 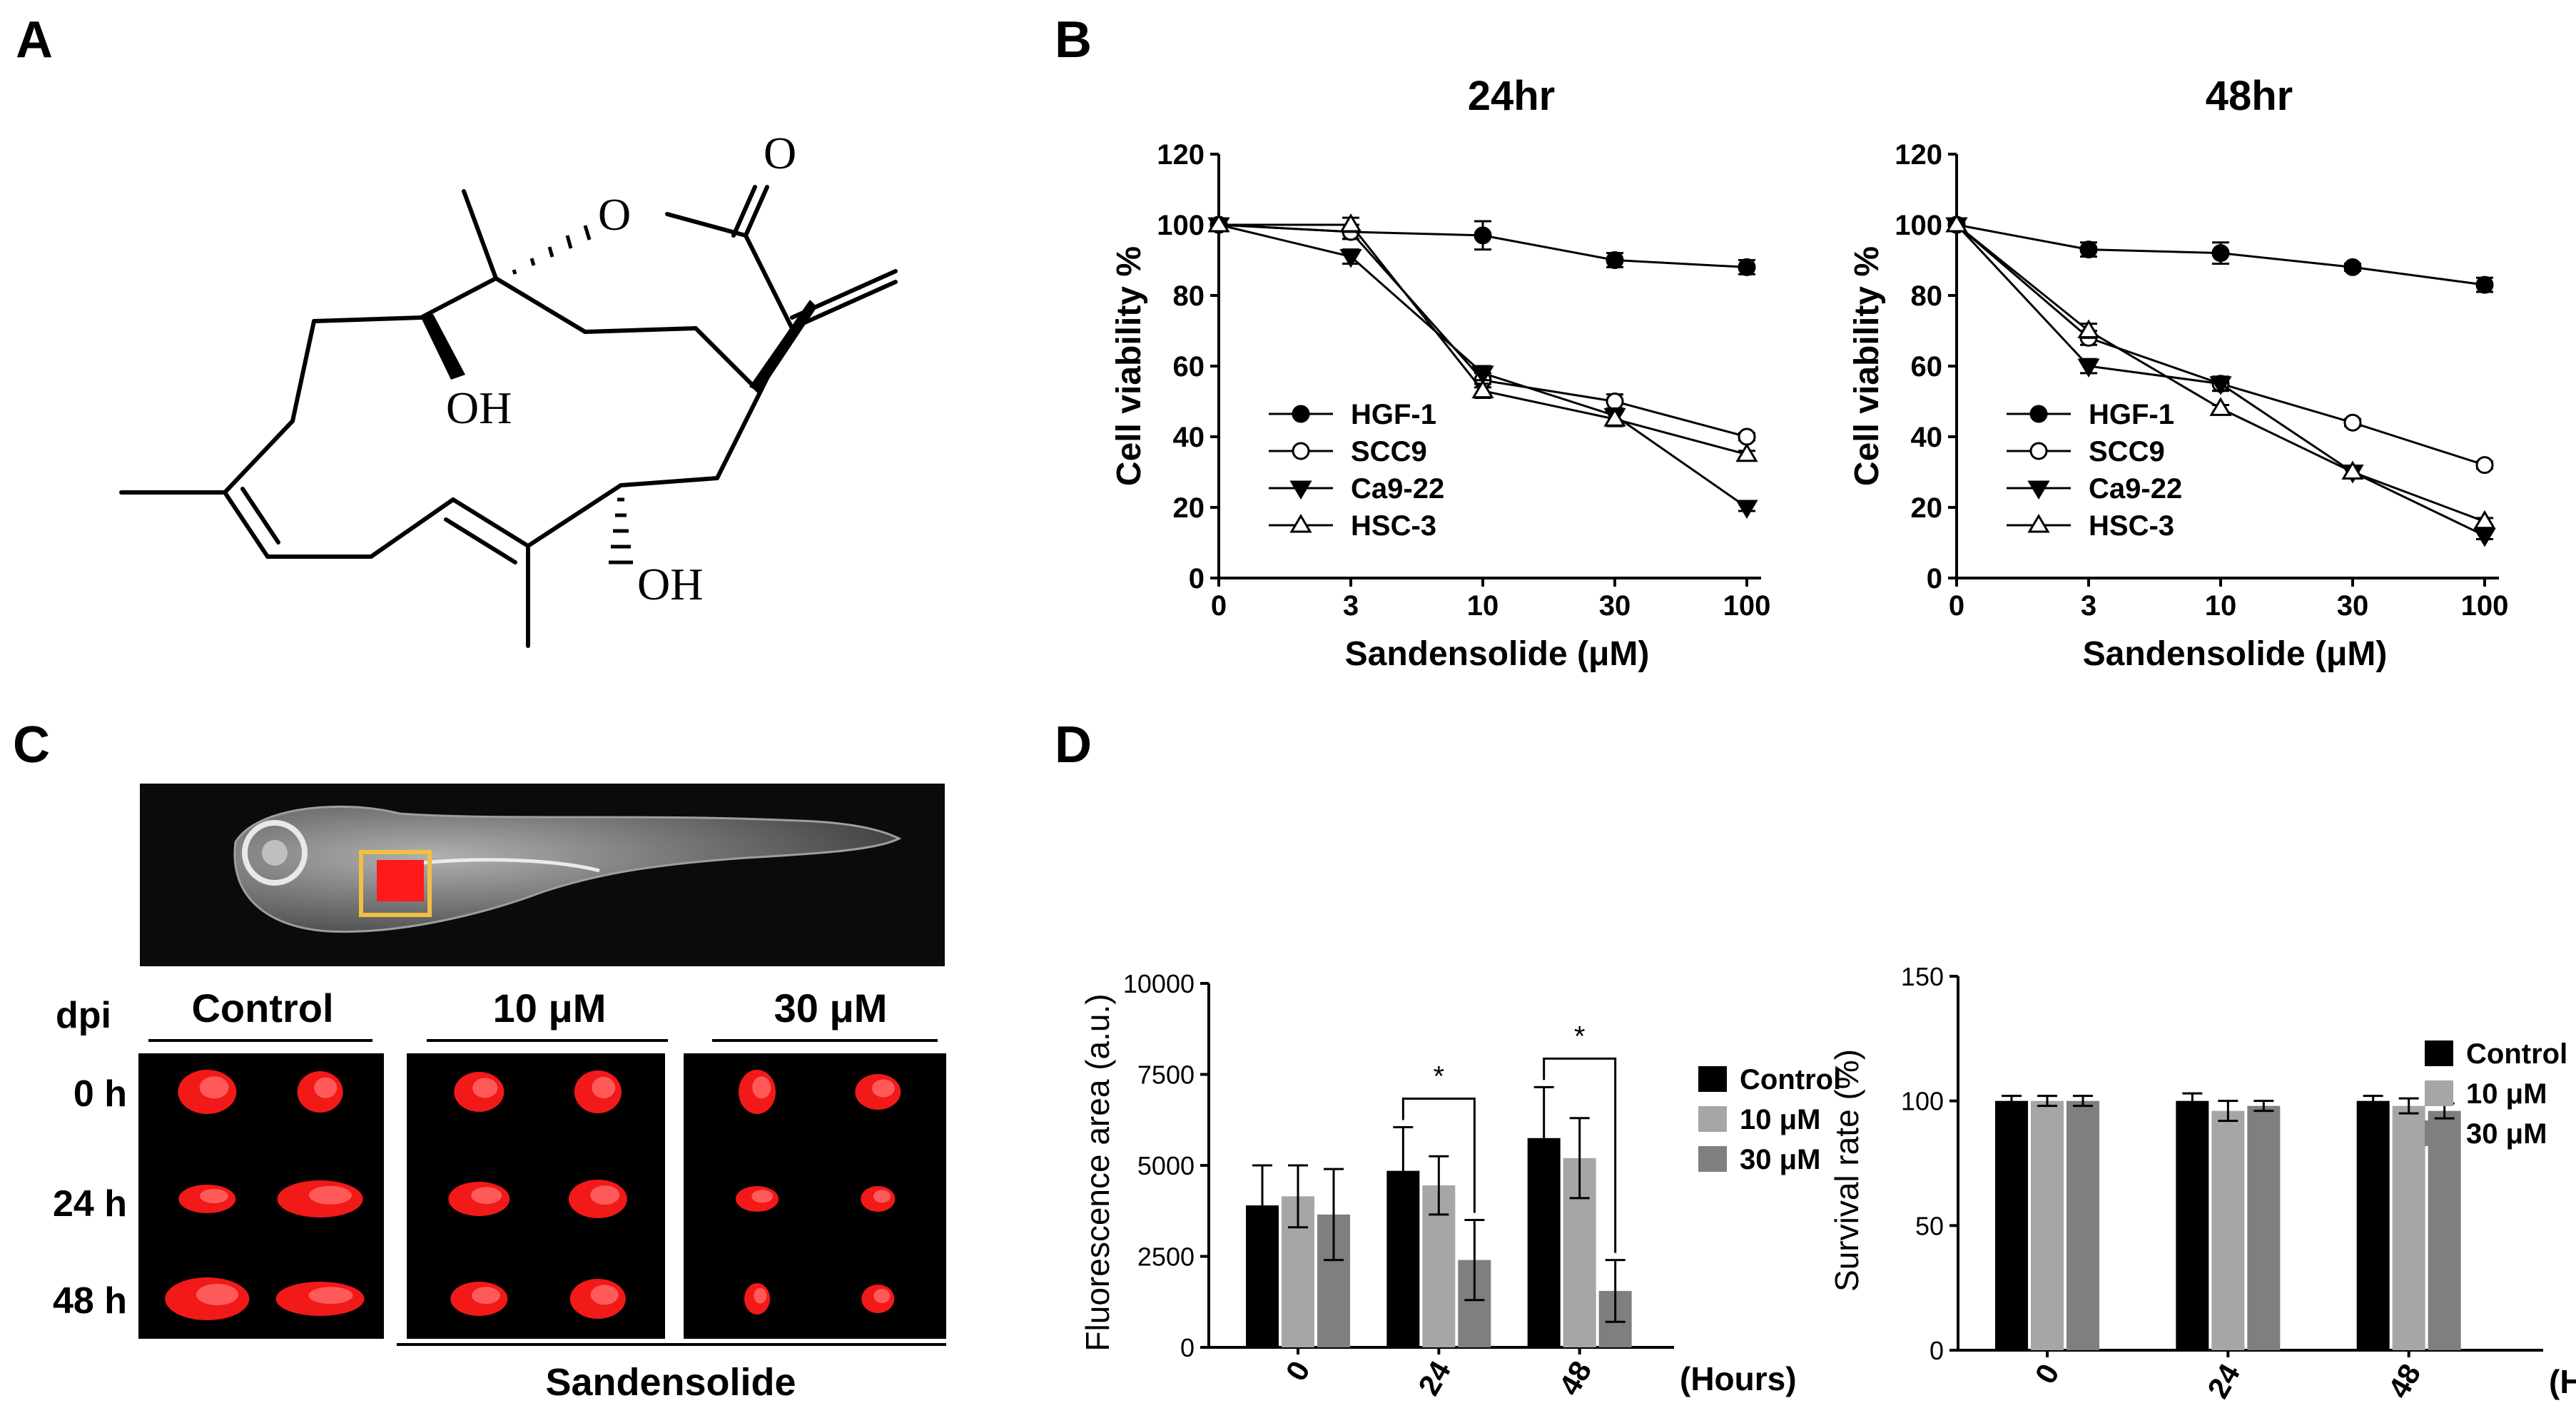 What do you see at coordinates (1097, 1172) in the screenshot?
I see `y-axis-label: Fluorescence area (a.u.)` at bounding box center [1097, 1172].